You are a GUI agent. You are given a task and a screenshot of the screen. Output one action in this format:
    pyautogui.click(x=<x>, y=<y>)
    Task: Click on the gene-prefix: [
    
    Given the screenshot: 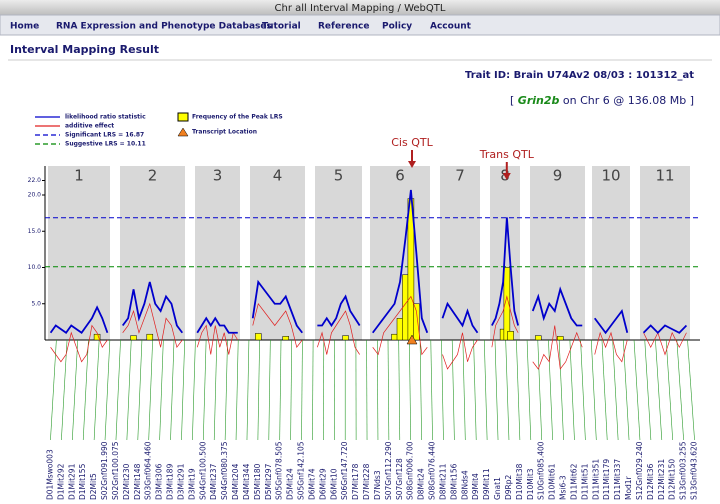 What is the action you would take?
    pyautogui.click(x=512, y=100)
    